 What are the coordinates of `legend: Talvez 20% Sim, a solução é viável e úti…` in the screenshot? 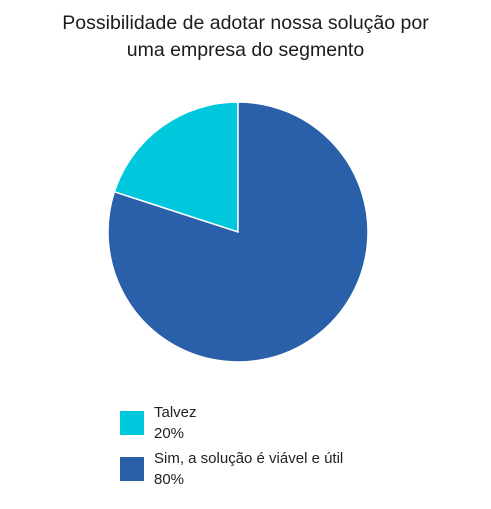 It's located at (300, 448).